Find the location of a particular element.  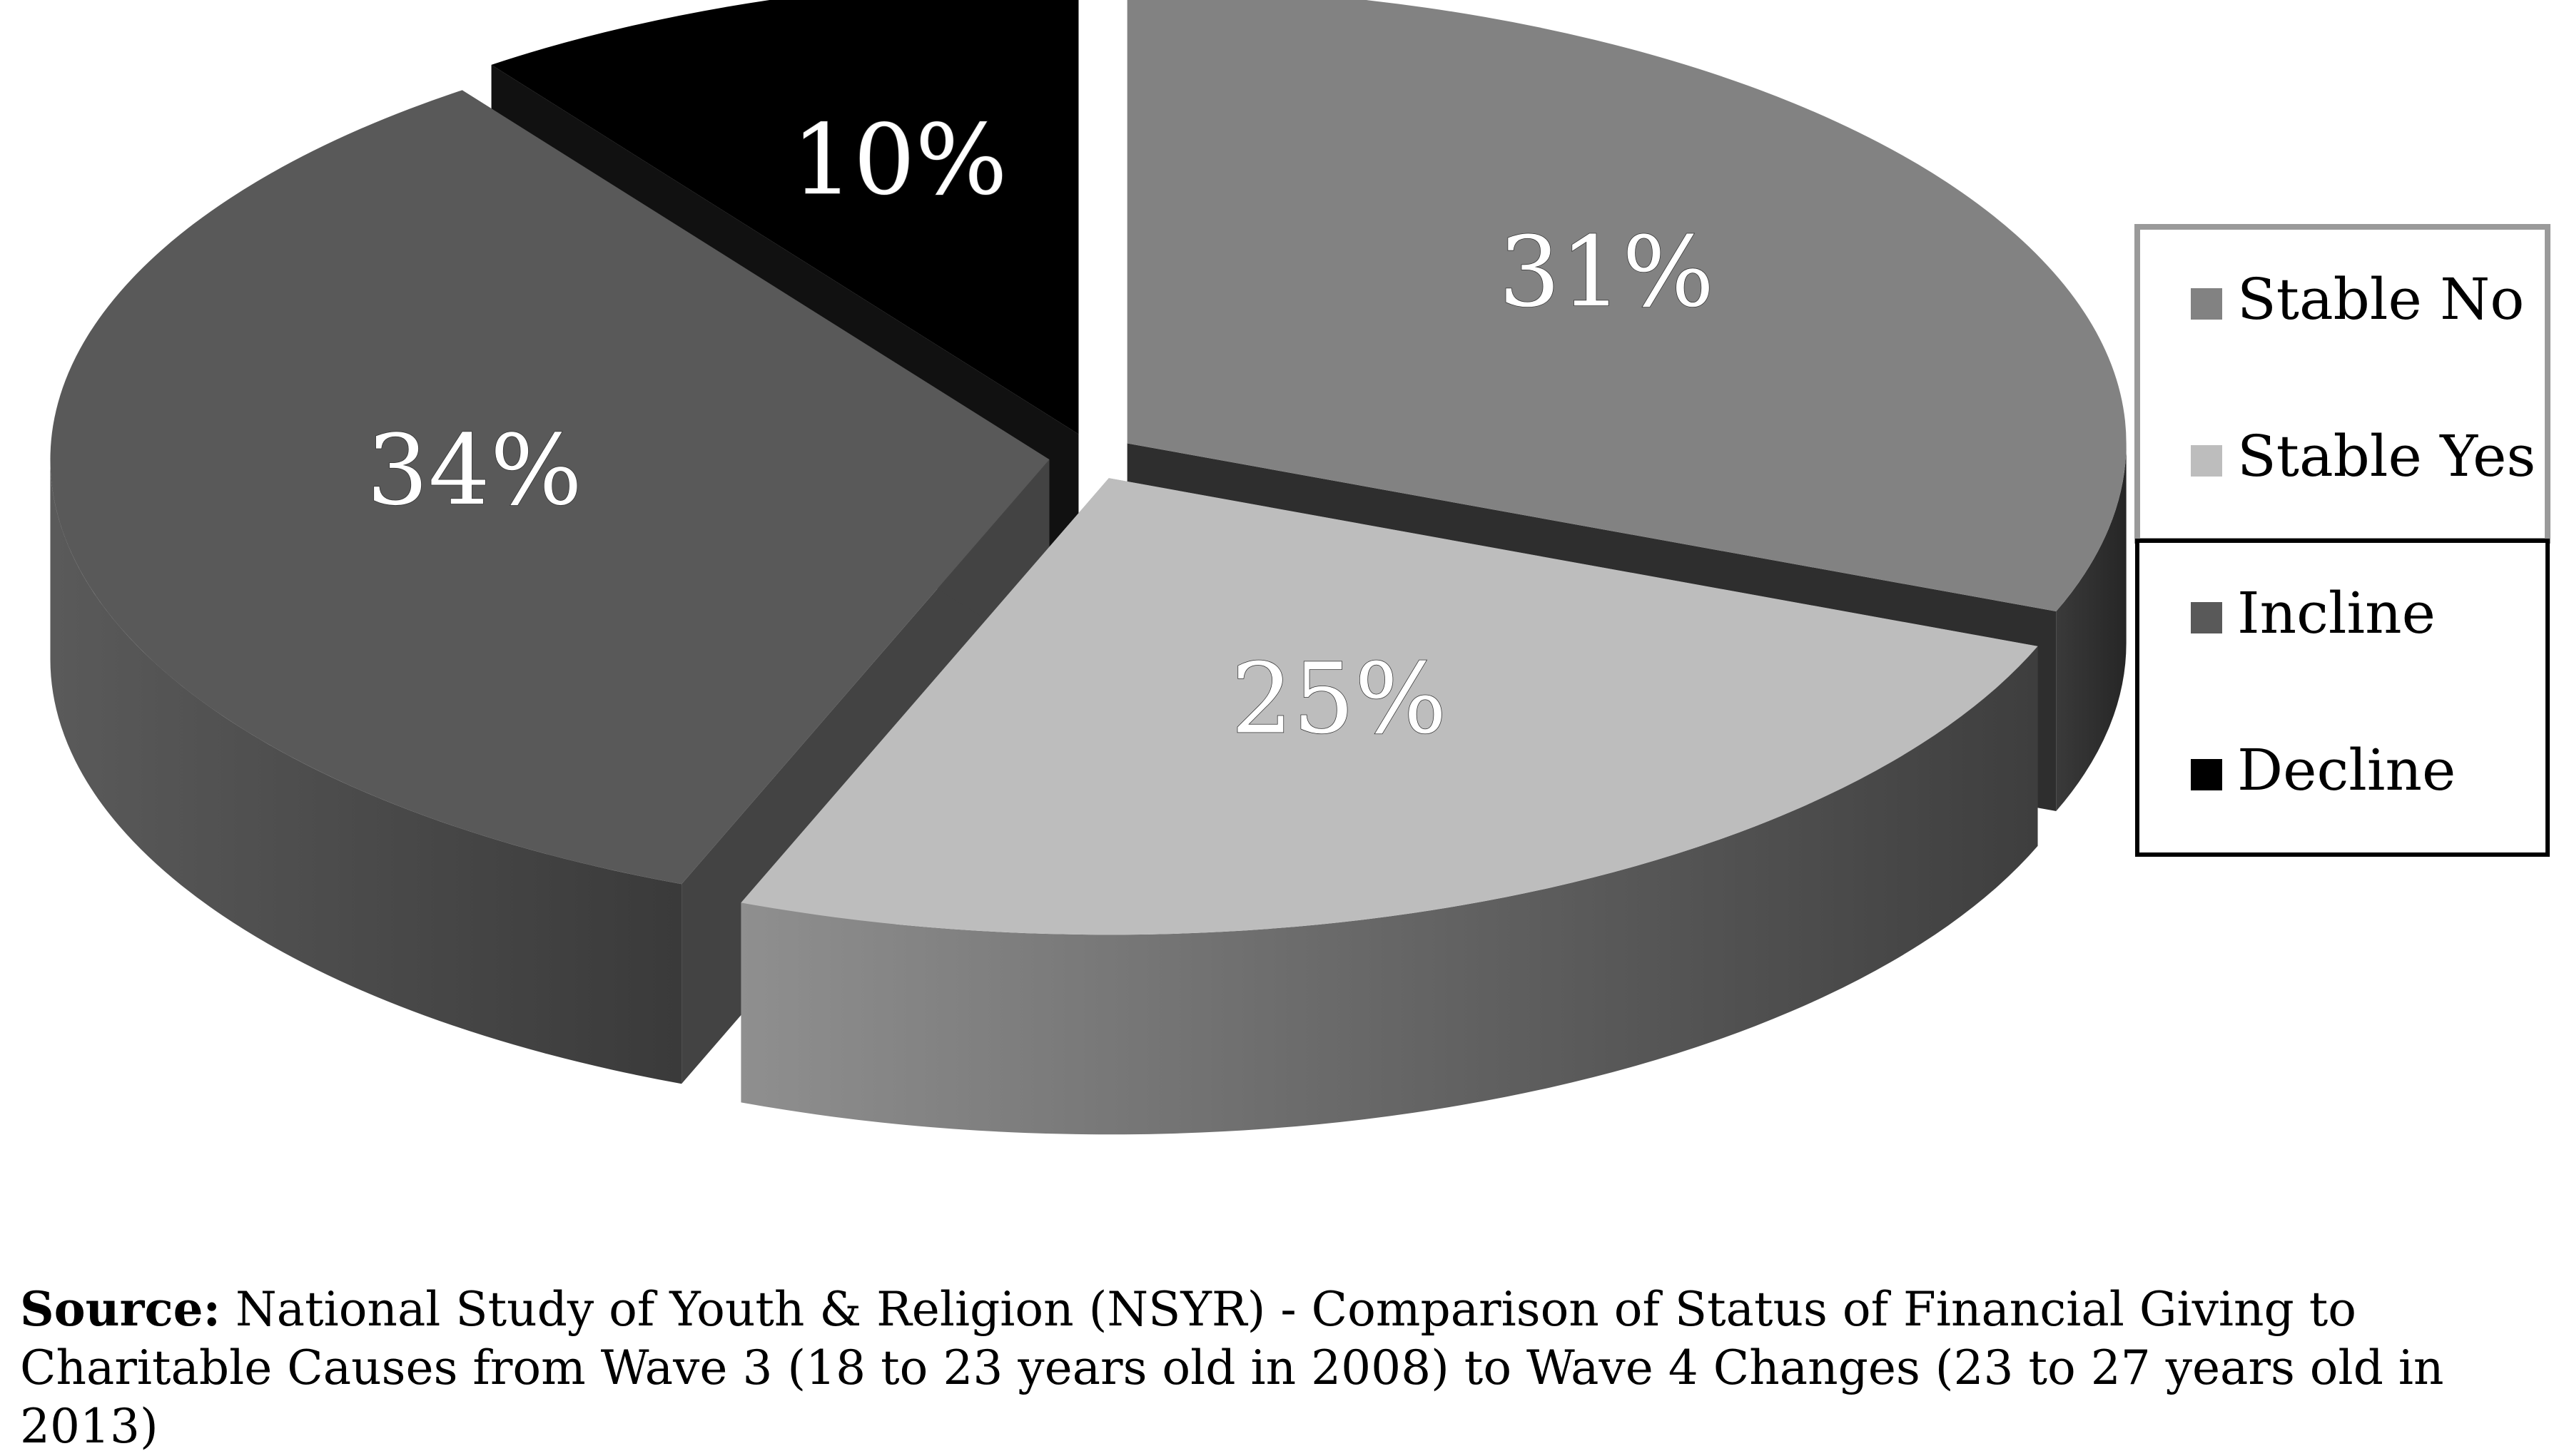

legend-label-incline: Incline is located at coordinates (2336, 613).